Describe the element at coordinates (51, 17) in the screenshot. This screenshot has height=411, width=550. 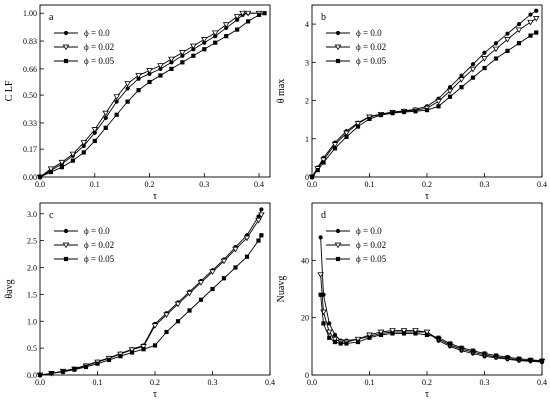
I see `panel-label: a` at that location.